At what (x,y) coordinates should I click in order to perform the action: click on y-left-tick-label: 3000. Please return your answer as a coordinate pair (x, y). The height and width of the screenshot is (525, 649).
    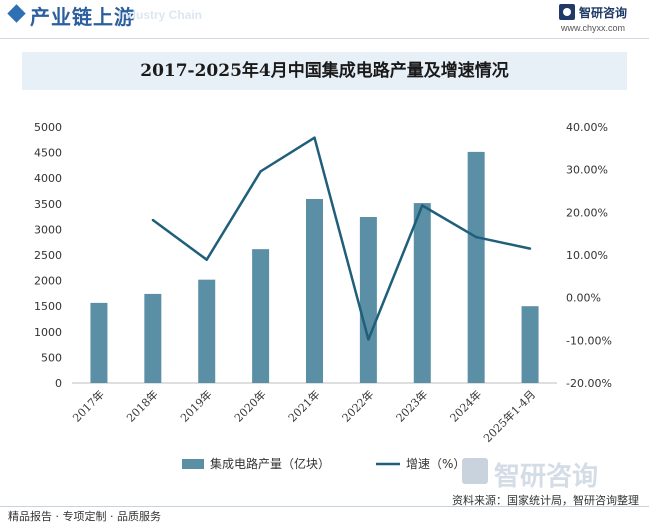
    Looking at the image, I should click on (48, 229).